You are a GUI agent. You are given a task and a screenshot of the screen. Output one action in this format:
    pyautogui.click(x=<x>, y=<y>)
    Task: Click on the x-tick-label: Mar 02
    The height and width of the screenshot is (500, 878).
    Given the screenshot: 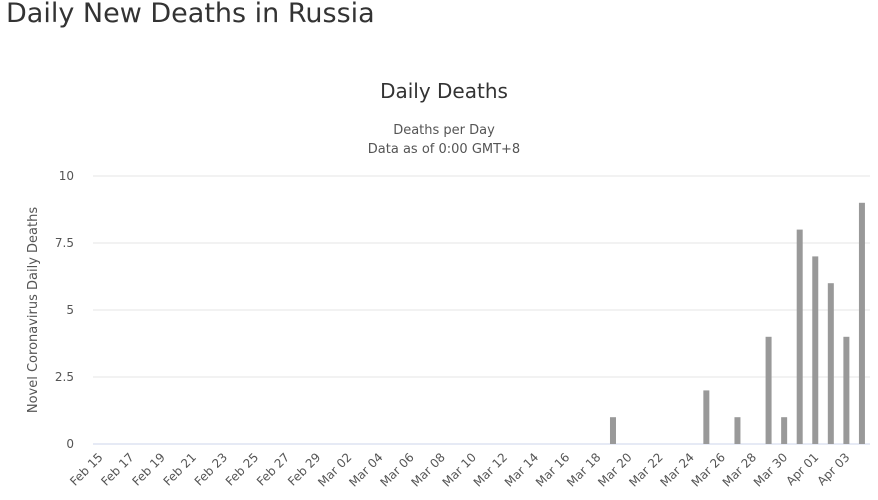 What is the action you would take?
    pyautogui.click(x=334, y=469)
    